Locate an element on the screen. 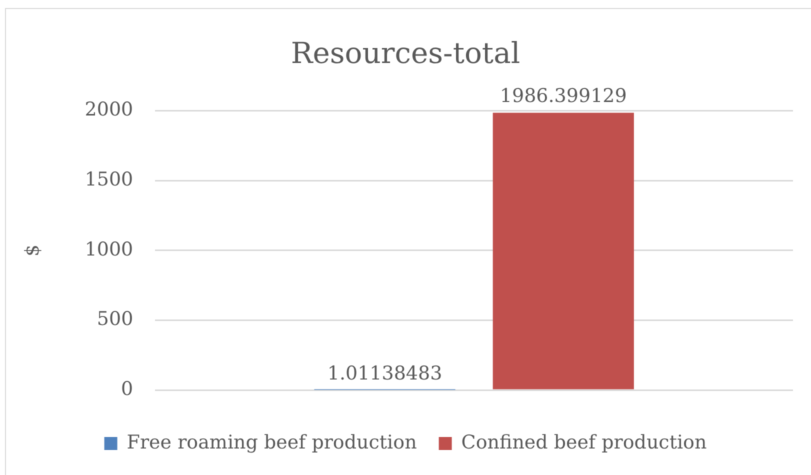 The width and height of the screenshot is (811, 475). legend-label: Free roaming beef production is located at coordinates (271, 442).